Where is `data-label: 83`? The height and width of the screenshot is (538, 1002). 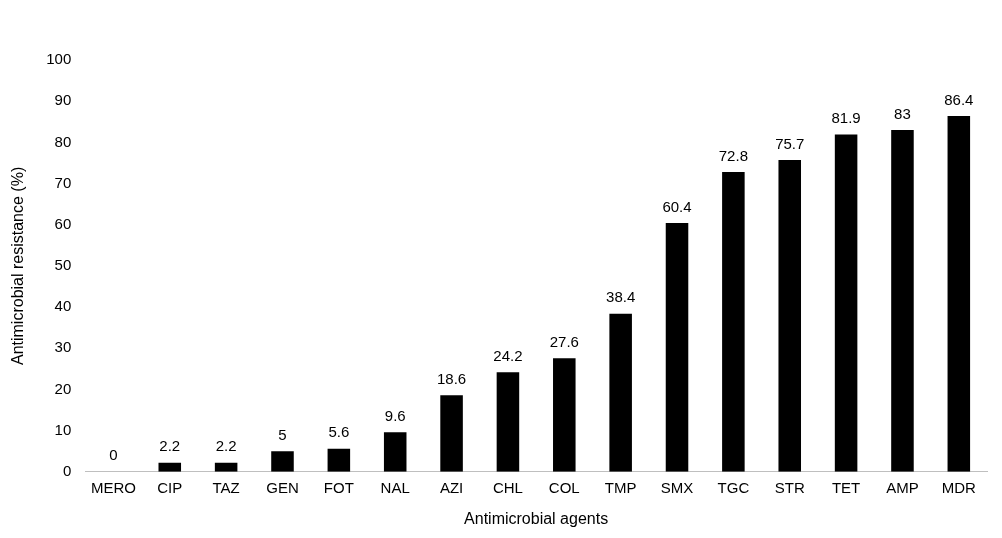 data-label: 83 is located at coordinates (902, 113).